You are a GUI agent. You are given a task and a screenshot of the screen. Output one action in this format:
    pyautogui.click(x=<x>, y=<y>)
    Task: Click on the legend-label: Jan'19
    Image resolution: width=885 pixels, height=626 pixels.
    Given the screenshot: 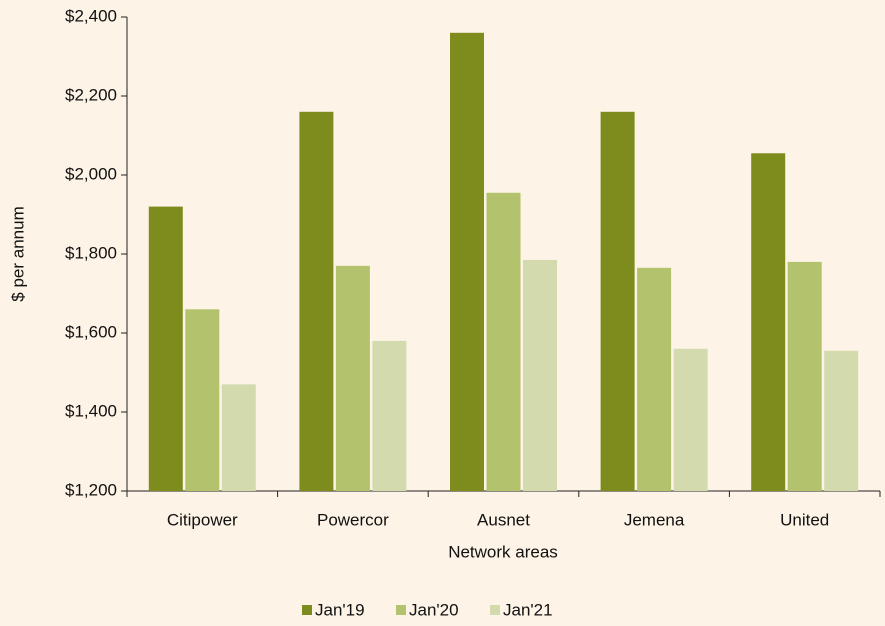 What is the action you would take?
    pyautogui.click(x=340, y=609)
    